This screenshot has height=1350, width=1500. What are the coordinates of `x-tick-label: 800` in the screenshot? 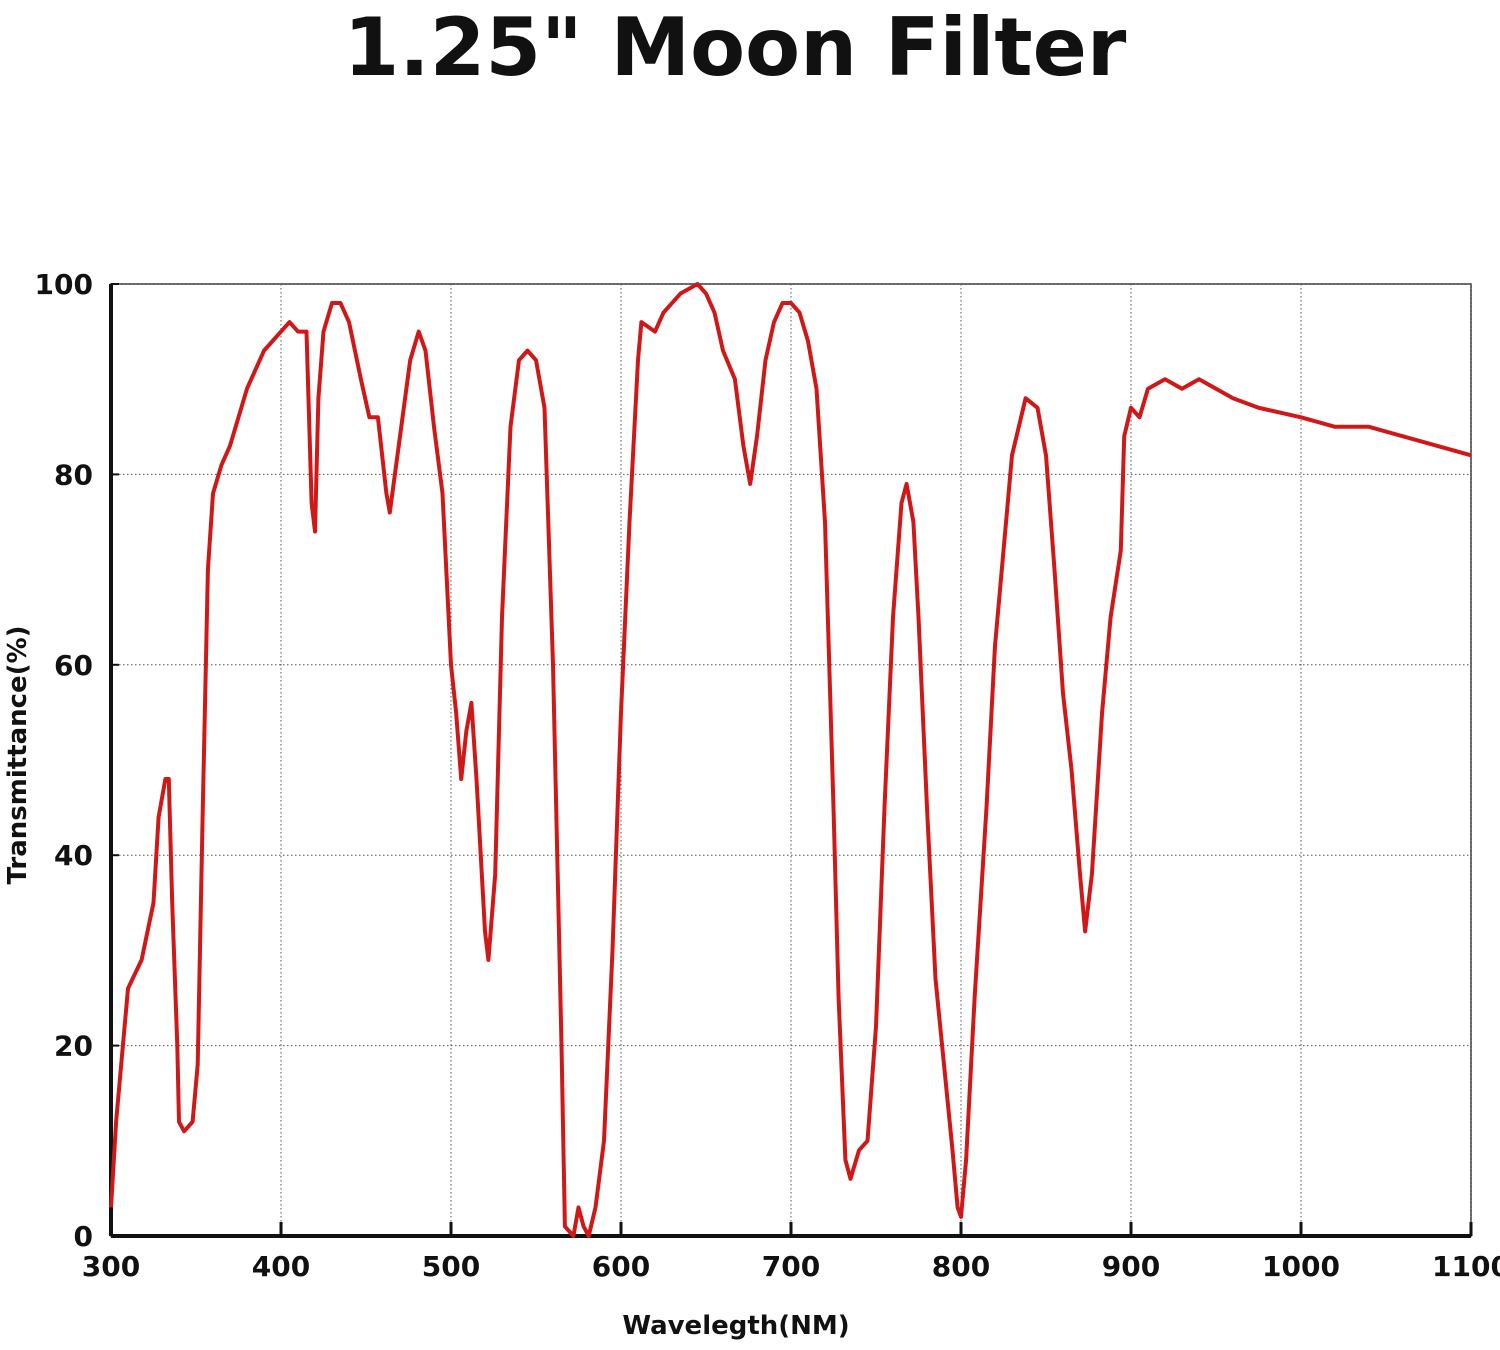 It's located at (961, 1266).